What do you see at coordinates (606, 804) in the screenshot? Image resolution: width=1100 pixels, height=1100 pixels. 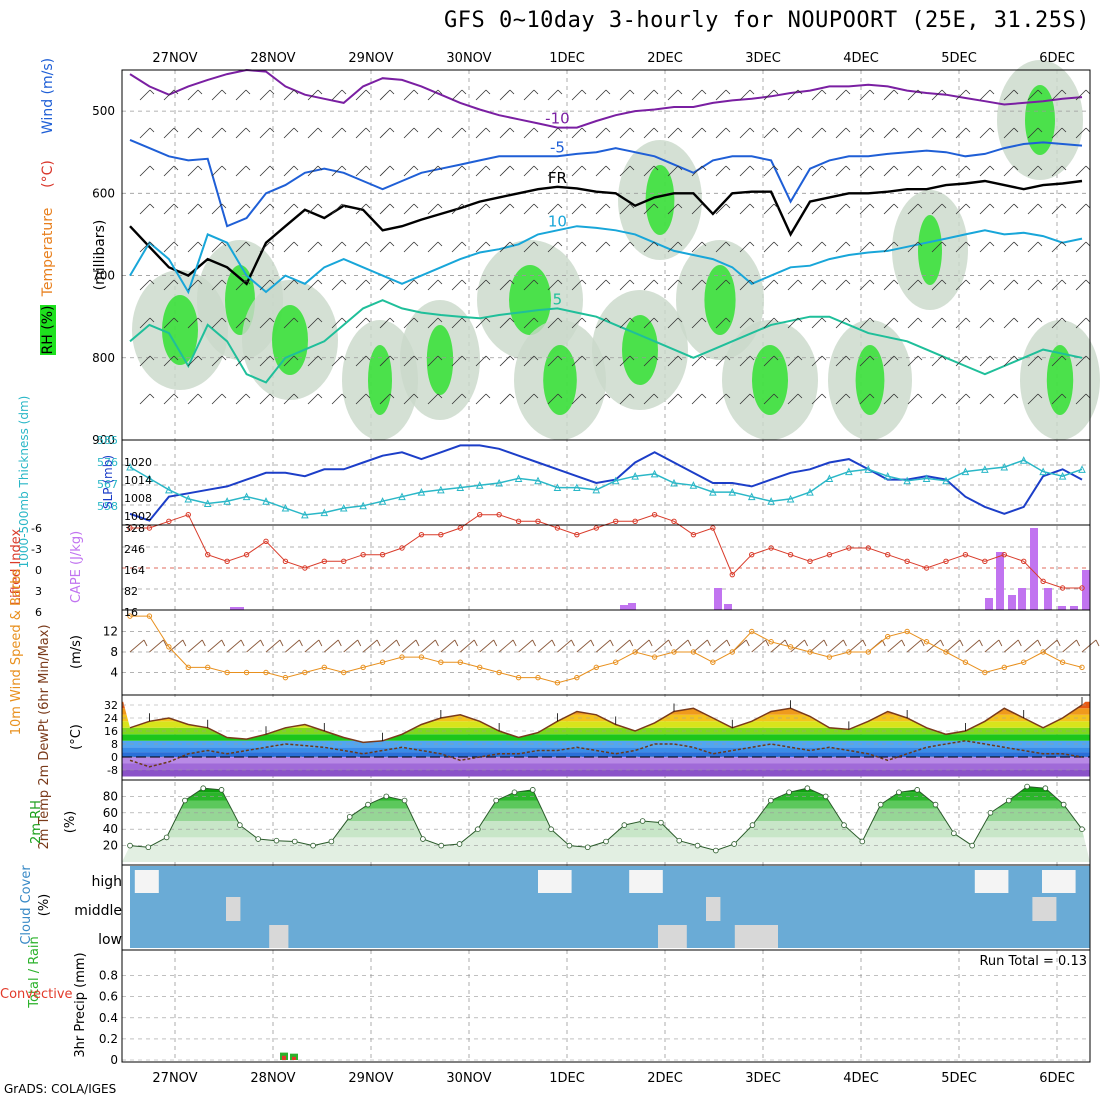 I see `rh-band` at bounding box center [606, 804].